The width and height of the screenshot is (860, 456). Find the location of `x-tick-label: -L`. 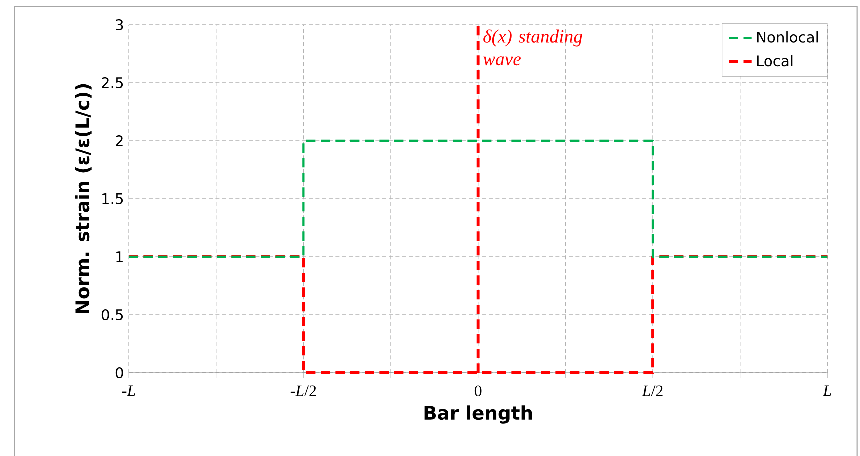

x-tick-label: -L is located at coordinates (129, 391).